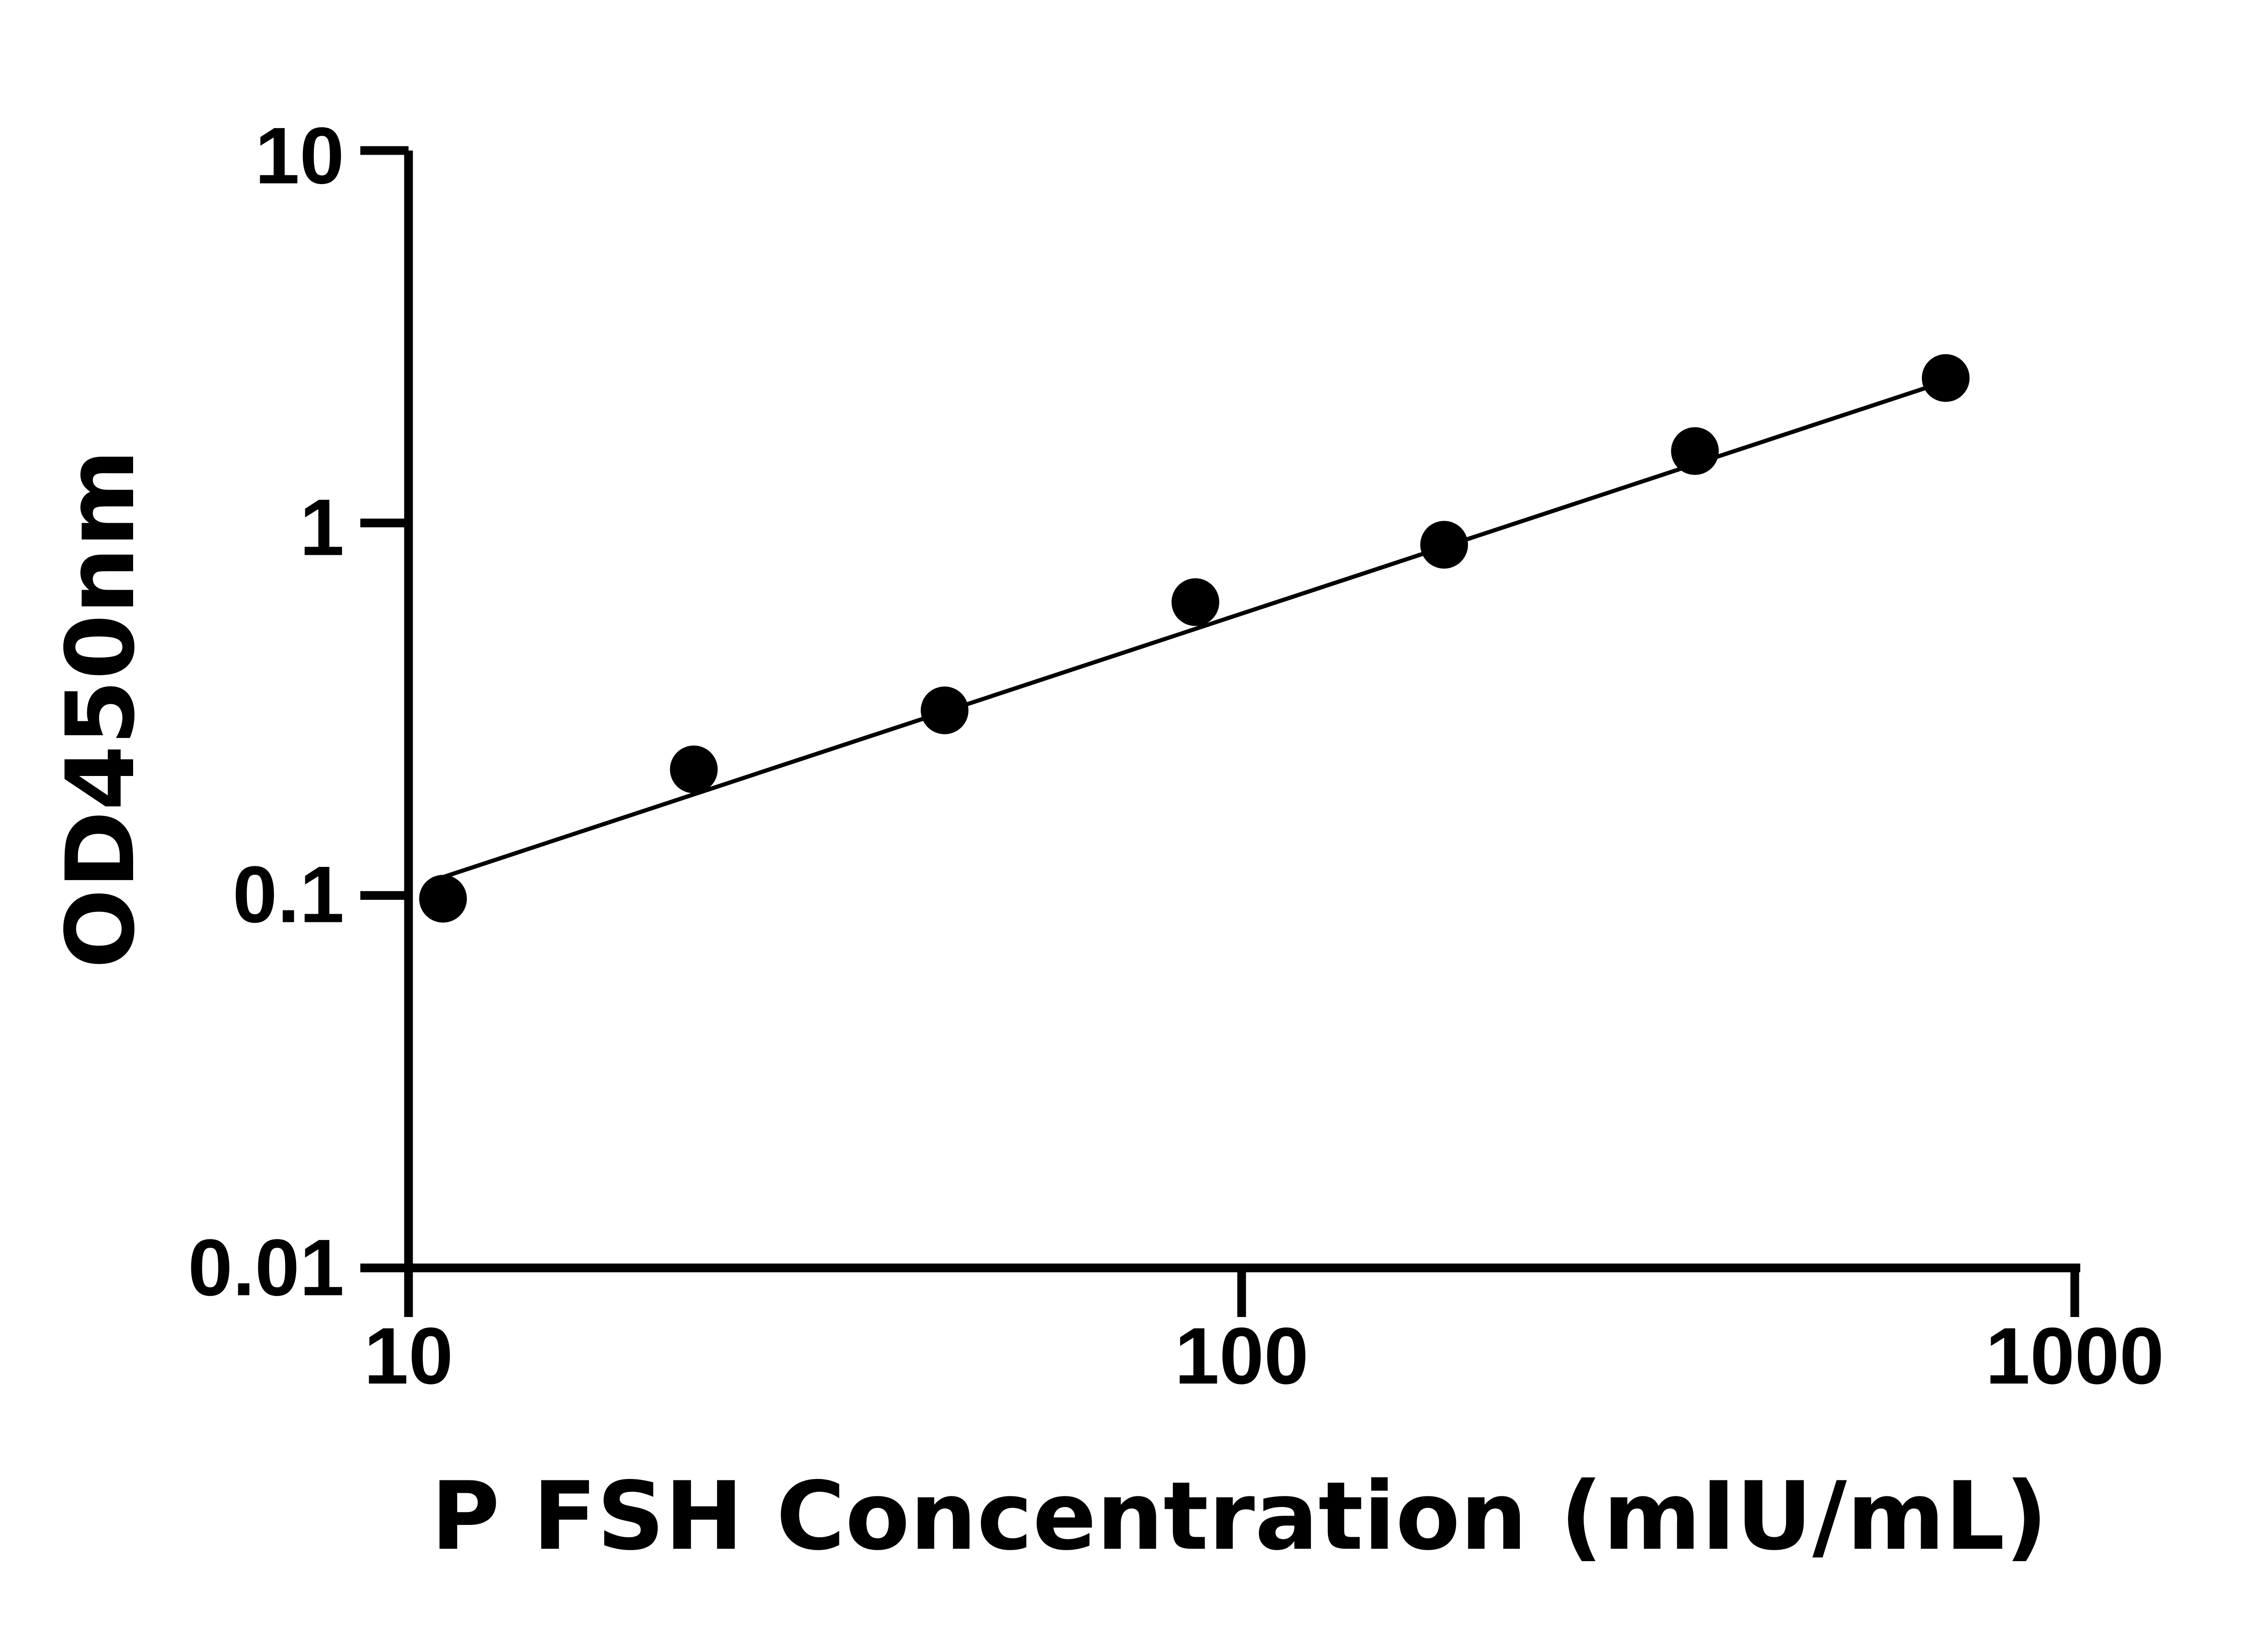 This screenshot has width=2268, height=1652. Describe the element at coordinates (266, 1268) in the screenshot. I see `y-tick-label-0.01: 0.01` at that location.